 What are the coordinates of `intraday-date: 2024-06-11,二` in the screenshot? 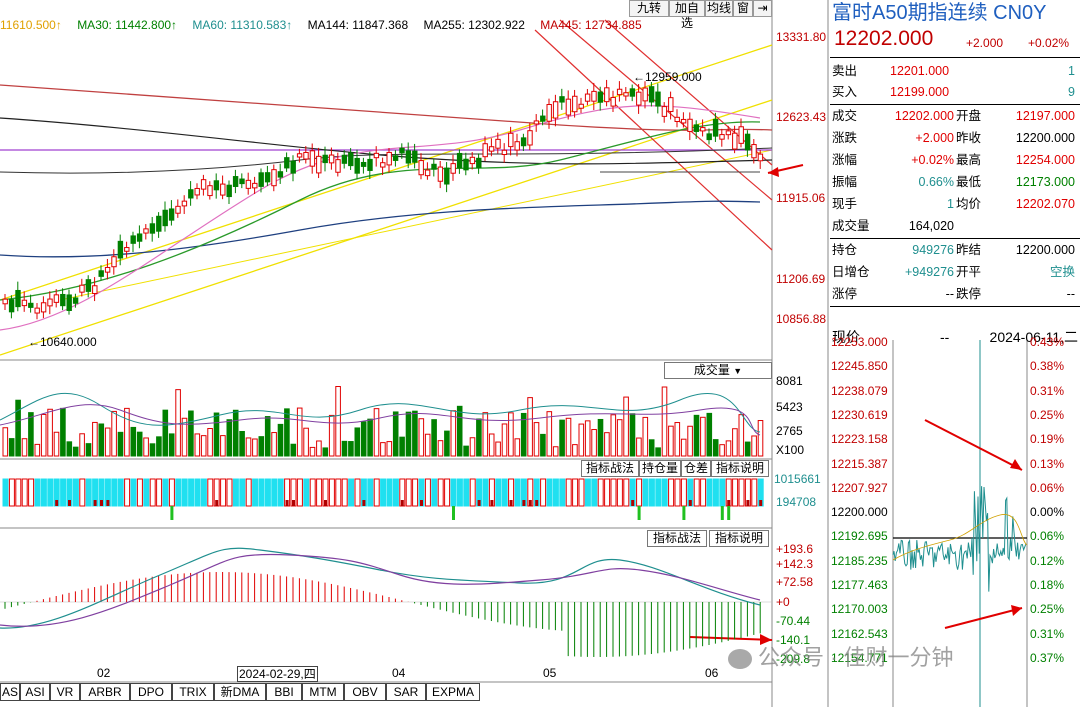 It's located at (1033, 337).